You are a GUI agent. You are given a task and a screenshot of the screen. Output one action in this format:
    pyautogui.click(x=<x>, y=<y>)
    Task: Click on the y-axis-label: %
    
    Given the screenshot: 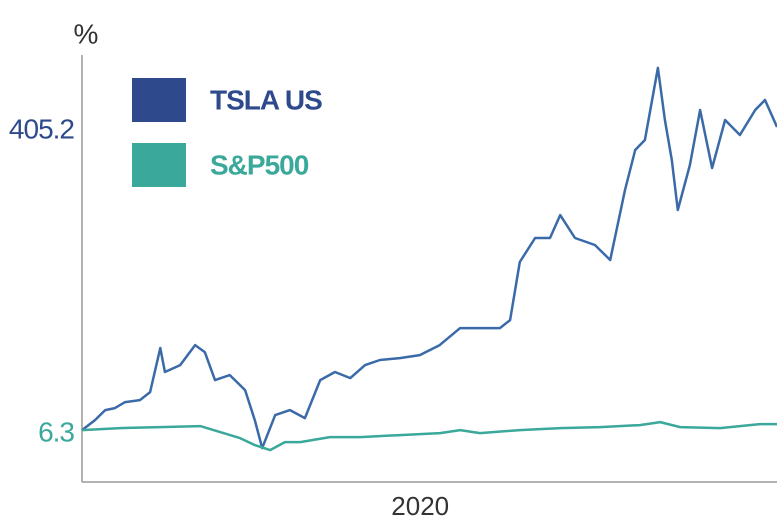 What is the action you would take?
    pyautogui.click(x=86, y=33)
    